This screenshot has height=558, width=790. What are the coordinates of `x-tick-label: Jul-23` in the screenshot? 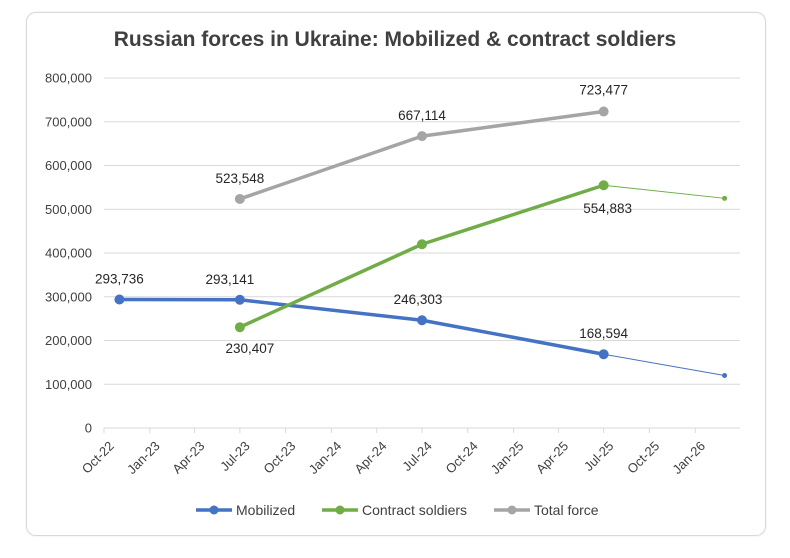 It's located at (235, 456).